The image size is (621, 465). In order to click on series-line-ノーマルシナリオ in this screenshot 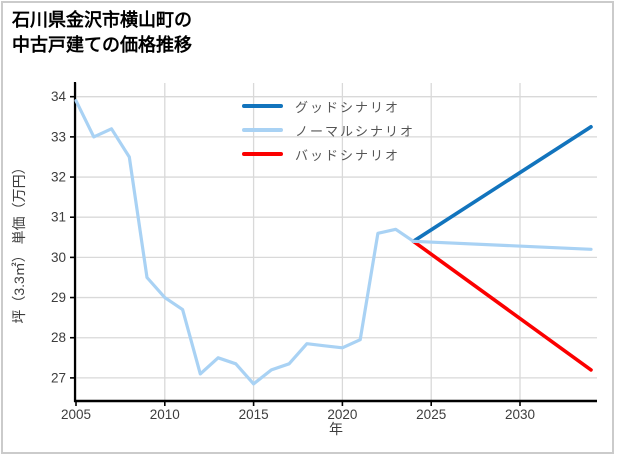, I will do `click(502, 245)`.